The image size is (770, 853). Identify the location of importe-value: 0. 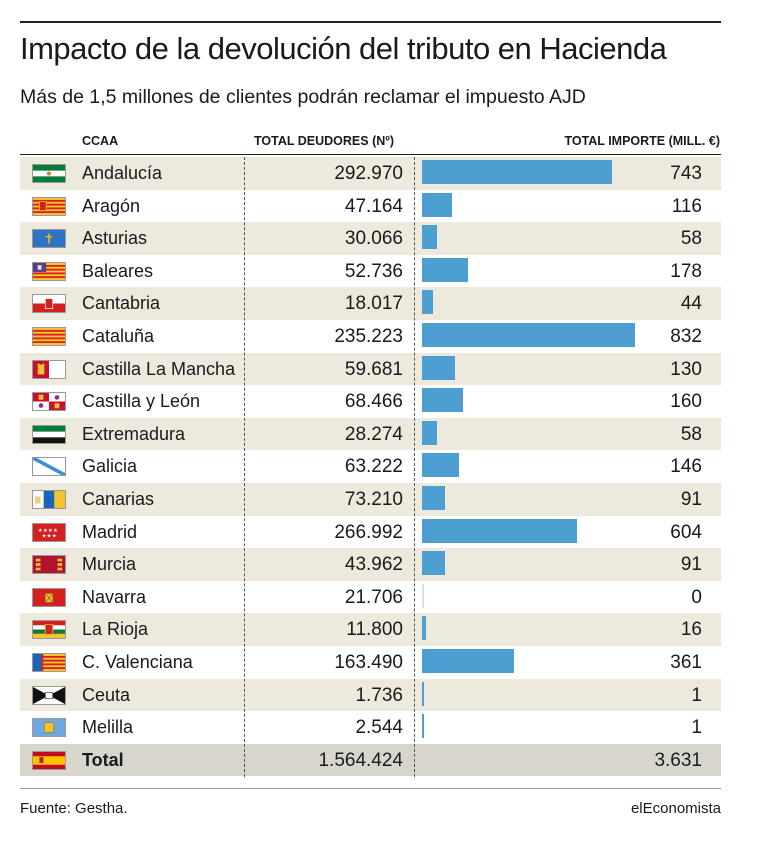
(696, 597).